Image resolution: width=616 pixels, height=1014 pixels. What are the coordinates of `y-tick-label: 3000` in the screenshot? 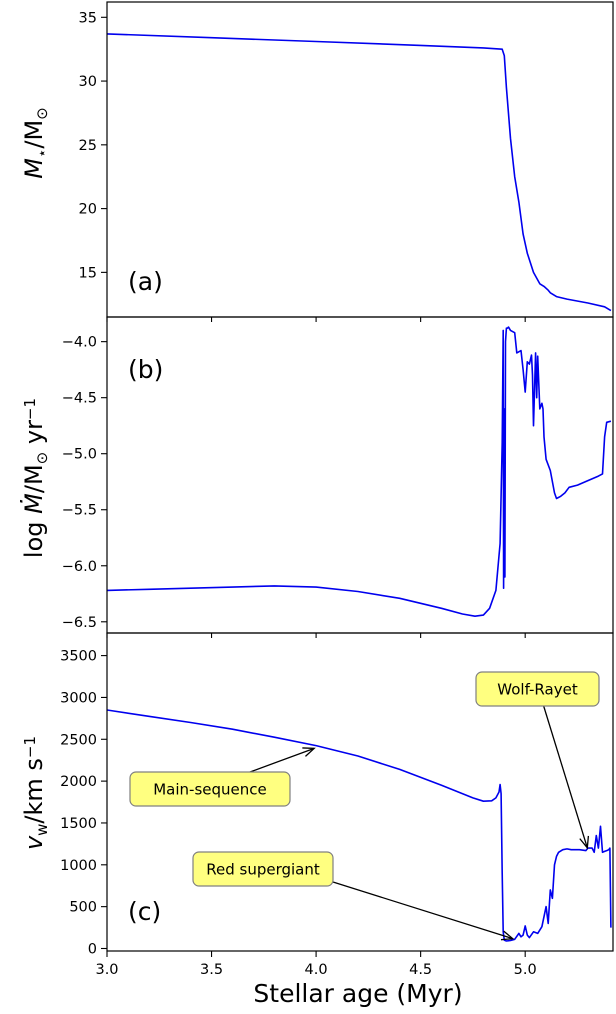 It's located at (78, 698).